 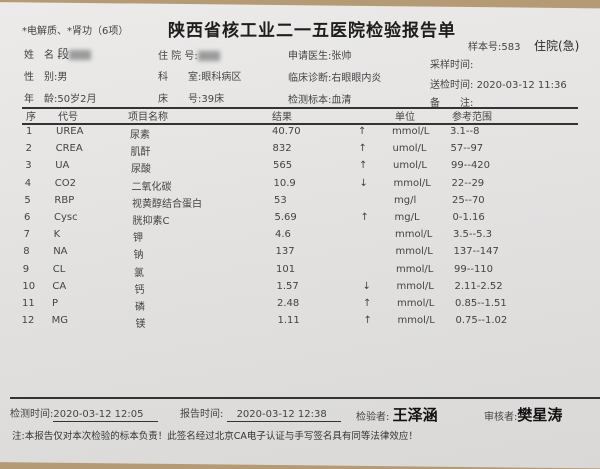 I want to click on cell-unit: mg/l, so click(x=405, y=200).